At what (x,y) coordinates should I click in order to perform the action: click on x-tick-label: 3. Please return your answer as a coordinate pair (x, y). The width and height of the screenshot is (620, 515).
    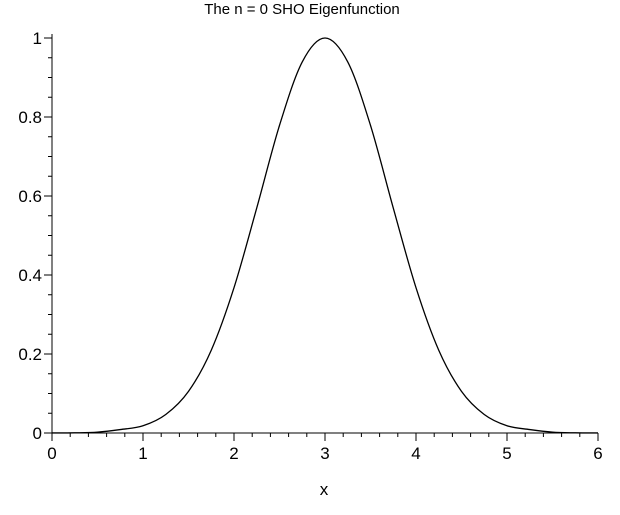
    Looking at the image, I should click on (324, 453).